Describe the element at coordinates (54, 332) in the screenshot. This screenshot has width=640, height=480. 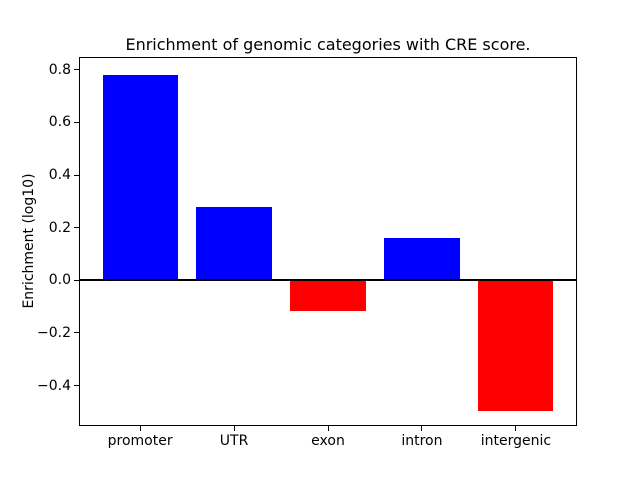
I see `y-tick-label: −0.2` at that location.